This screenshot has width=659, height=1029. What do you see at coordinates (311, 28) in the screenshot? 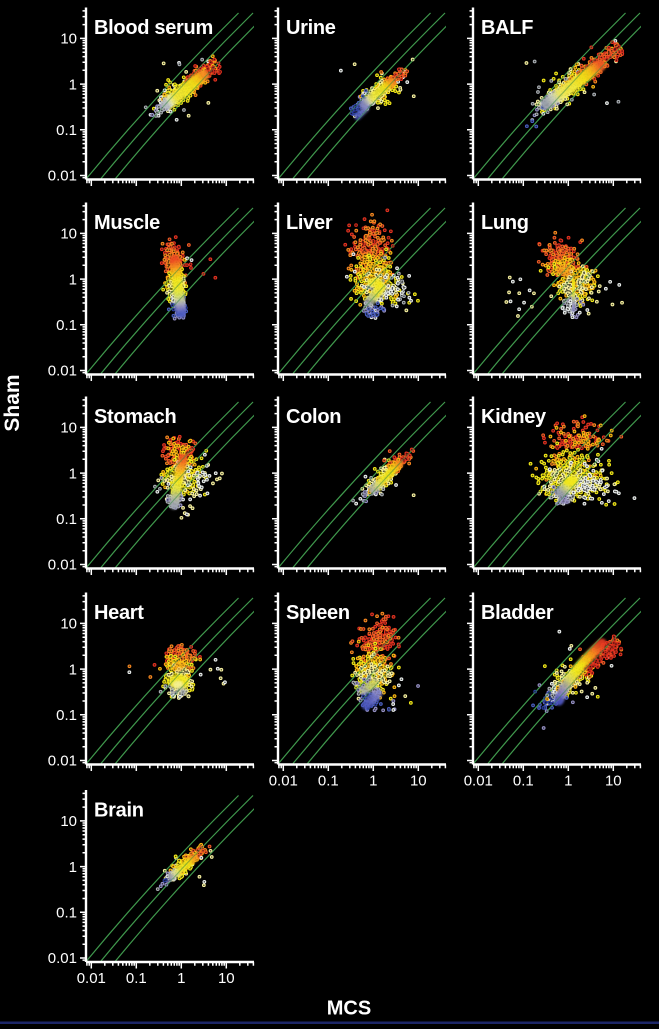
I see `svg-text: Urine` at bounding box center [311, 28].